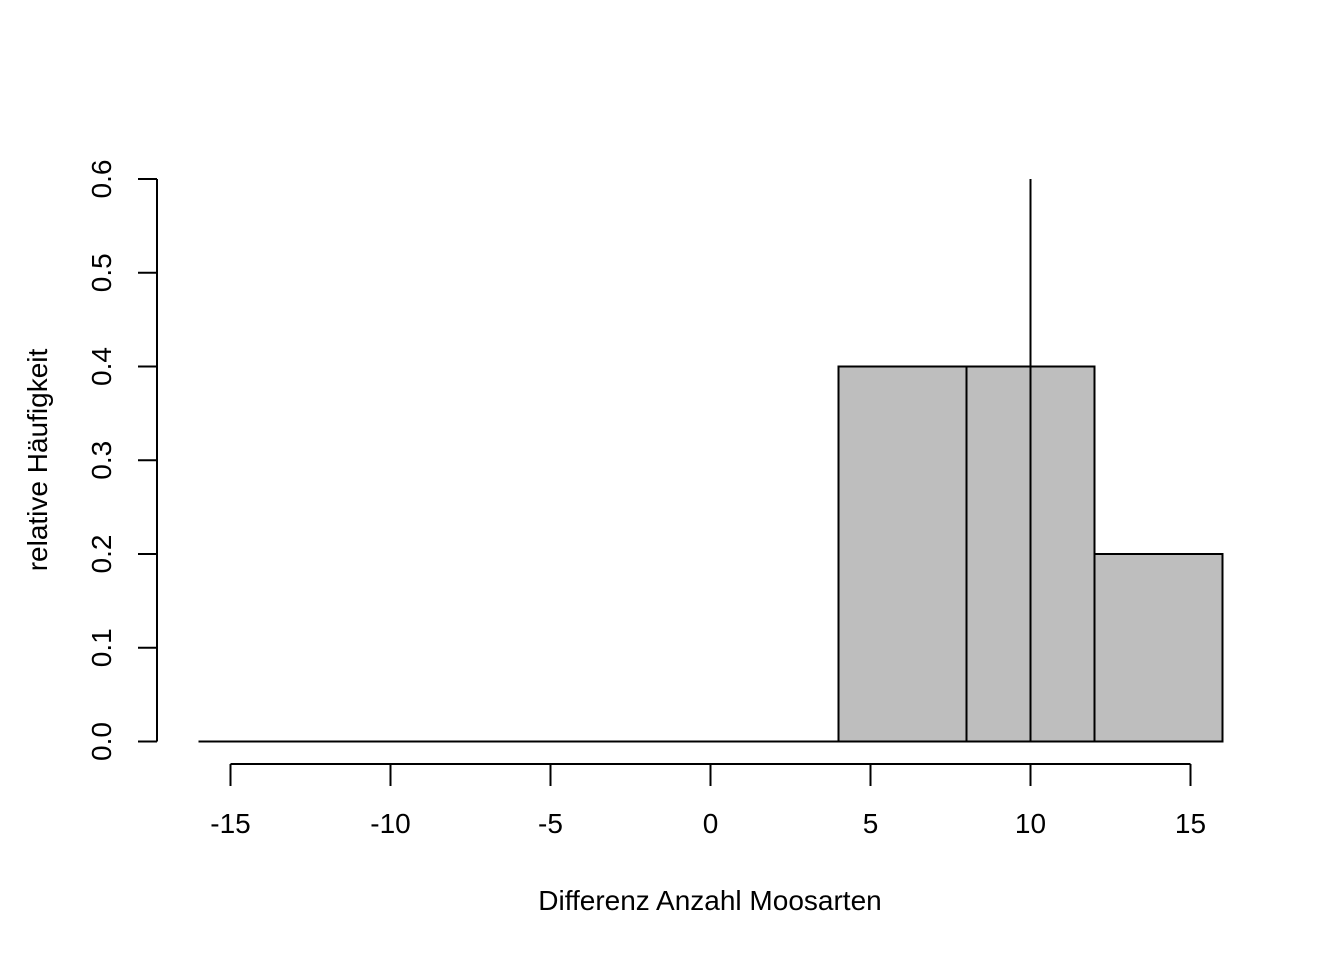  Describe the element at coordinates (37, 460) in the screenshot. I see `y-axis-title: relative Häufigkeit` at that location.